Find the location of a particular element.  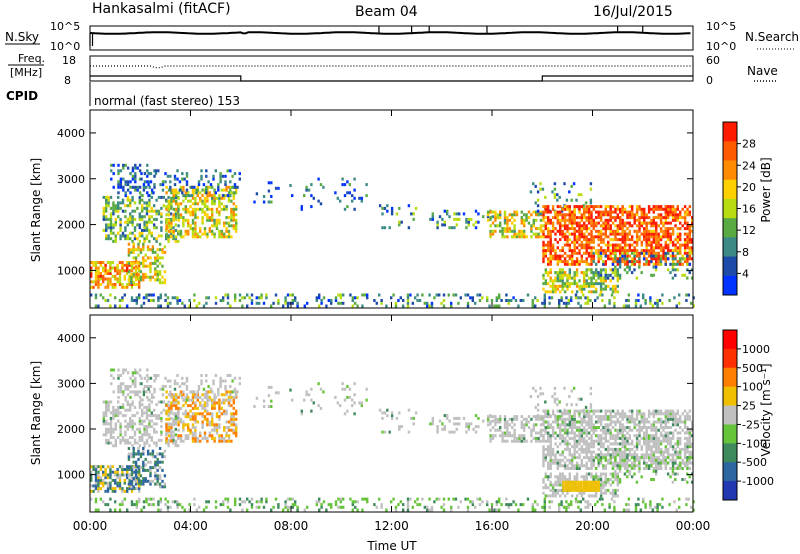

freq-tick-bottom: 8 is located at coordinates (67, 80).